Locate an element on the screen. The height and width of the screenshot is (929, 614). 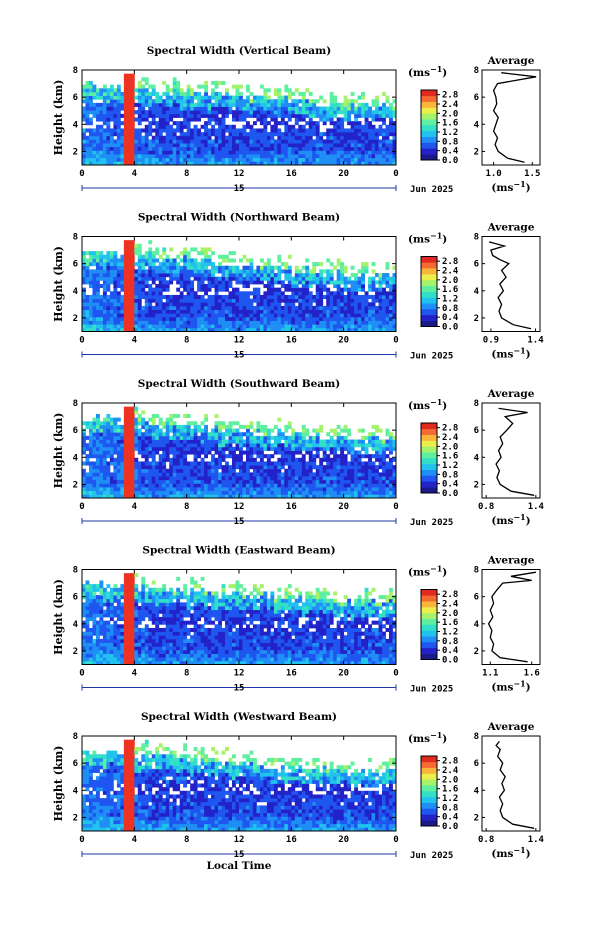
x-tick-label: 12 is located at coordinates (239, 341).